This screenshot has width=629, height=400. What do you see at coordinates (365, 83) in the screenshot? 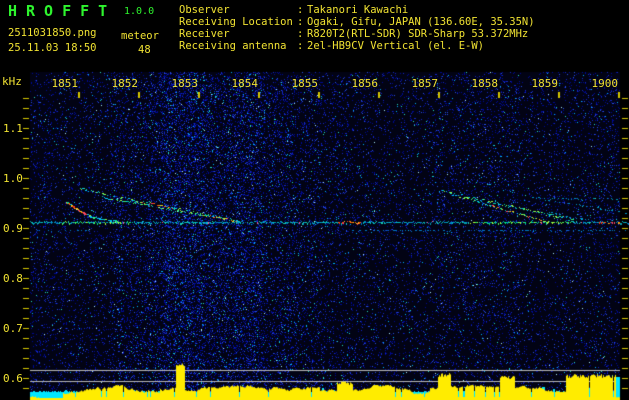
I see `x-tick-label: 1856` at bounding box center [365, 83].